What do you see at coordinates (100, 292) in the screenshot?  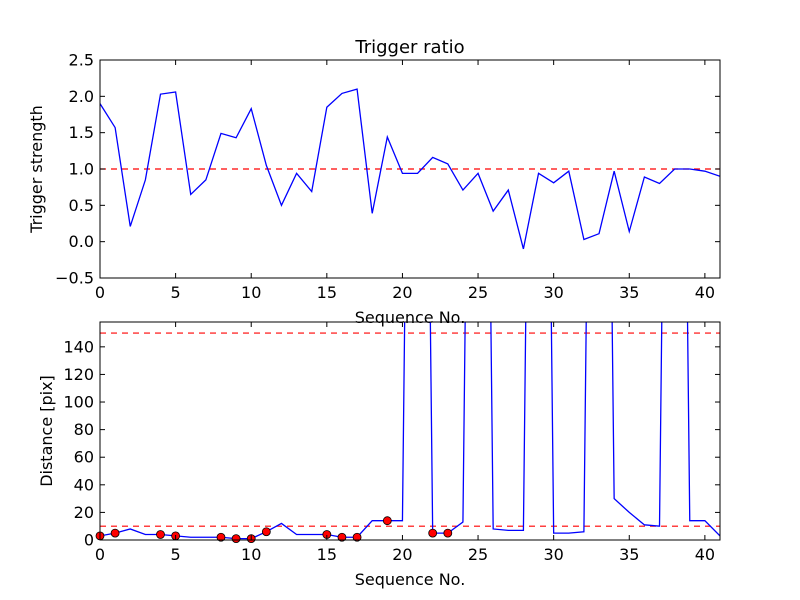 I see `top-x-tick-label: 0` at bounding box center [100, 292].